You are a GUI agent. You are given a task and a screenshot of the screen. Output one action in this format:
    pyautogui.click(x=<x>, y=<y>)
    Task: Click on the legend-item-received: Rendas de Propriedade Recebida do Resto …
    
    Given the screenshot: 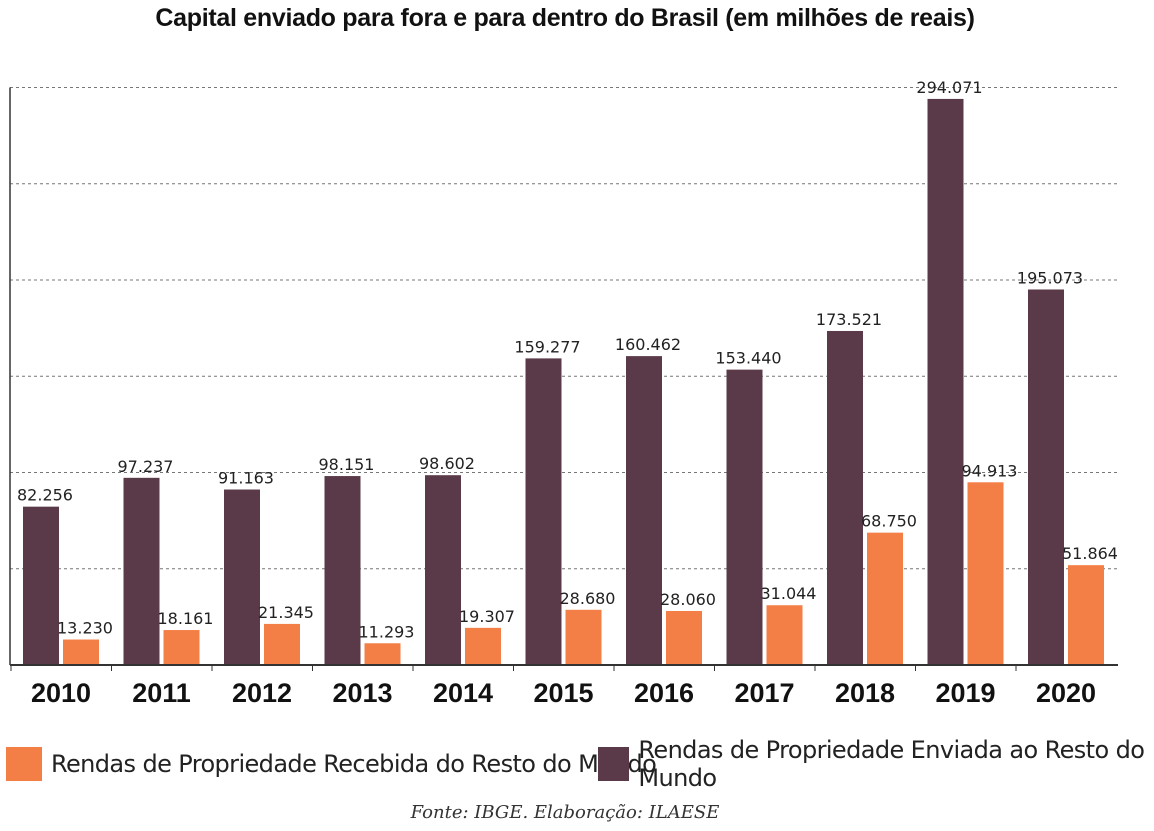 What is the action you would take?
    pyautogui.click(x=331, y=764)
    